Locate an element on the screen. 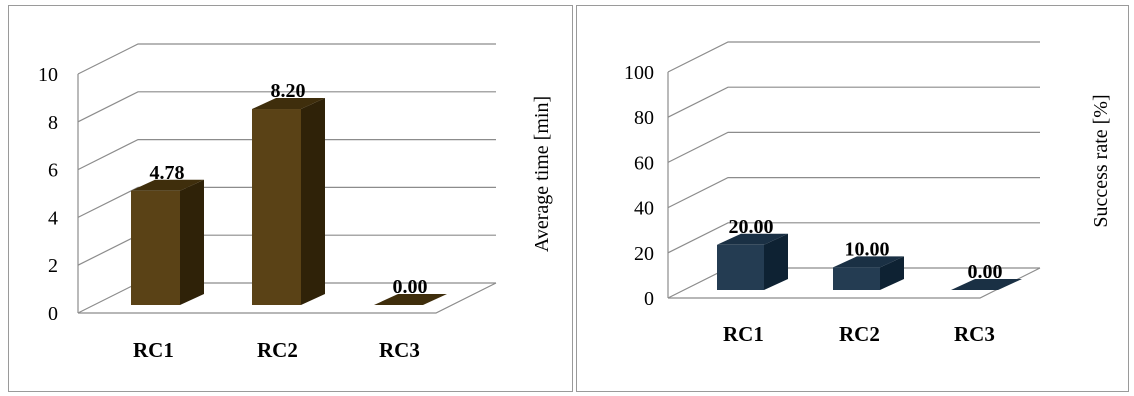 The image size is (1134, 396). data-label: 8.20 is located at coordinates (288, 91).